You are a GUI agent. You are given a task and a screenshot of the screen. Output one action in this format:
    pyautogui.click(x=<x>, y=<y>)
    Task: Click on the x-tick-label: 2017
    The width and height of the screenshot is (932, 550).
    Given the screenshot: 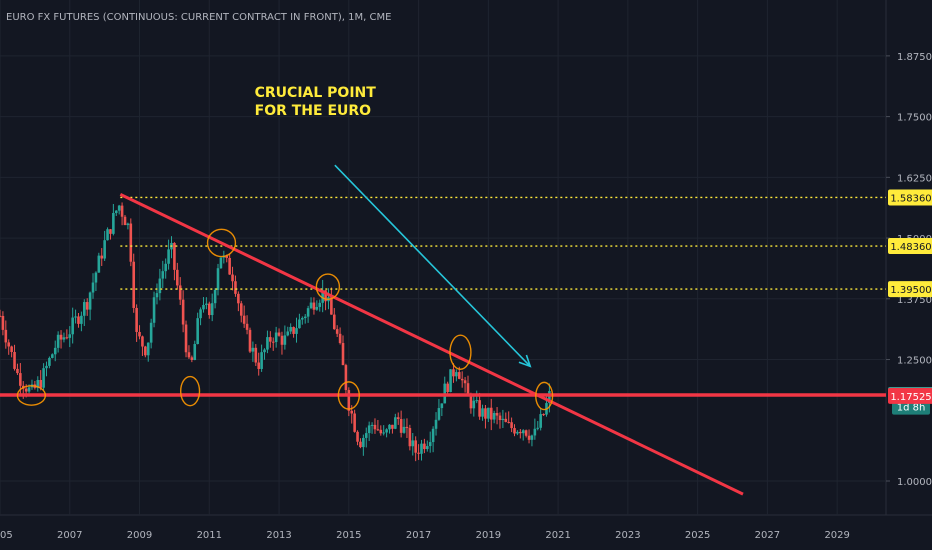 What is the action you would take?
    pyautogui.click(x=418, y=535)
    